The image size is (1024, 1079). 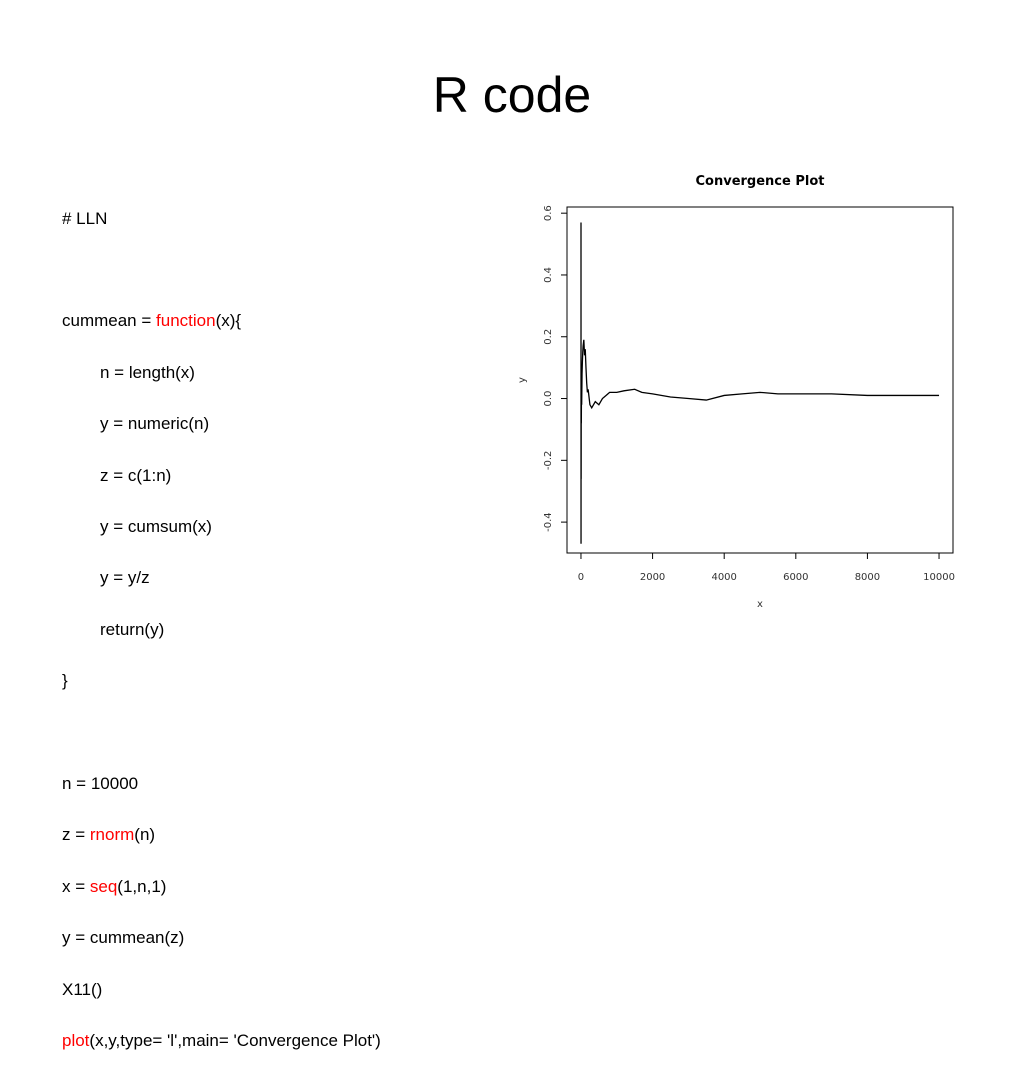 I want to click on code-text: }, so click(x=65, y=681).